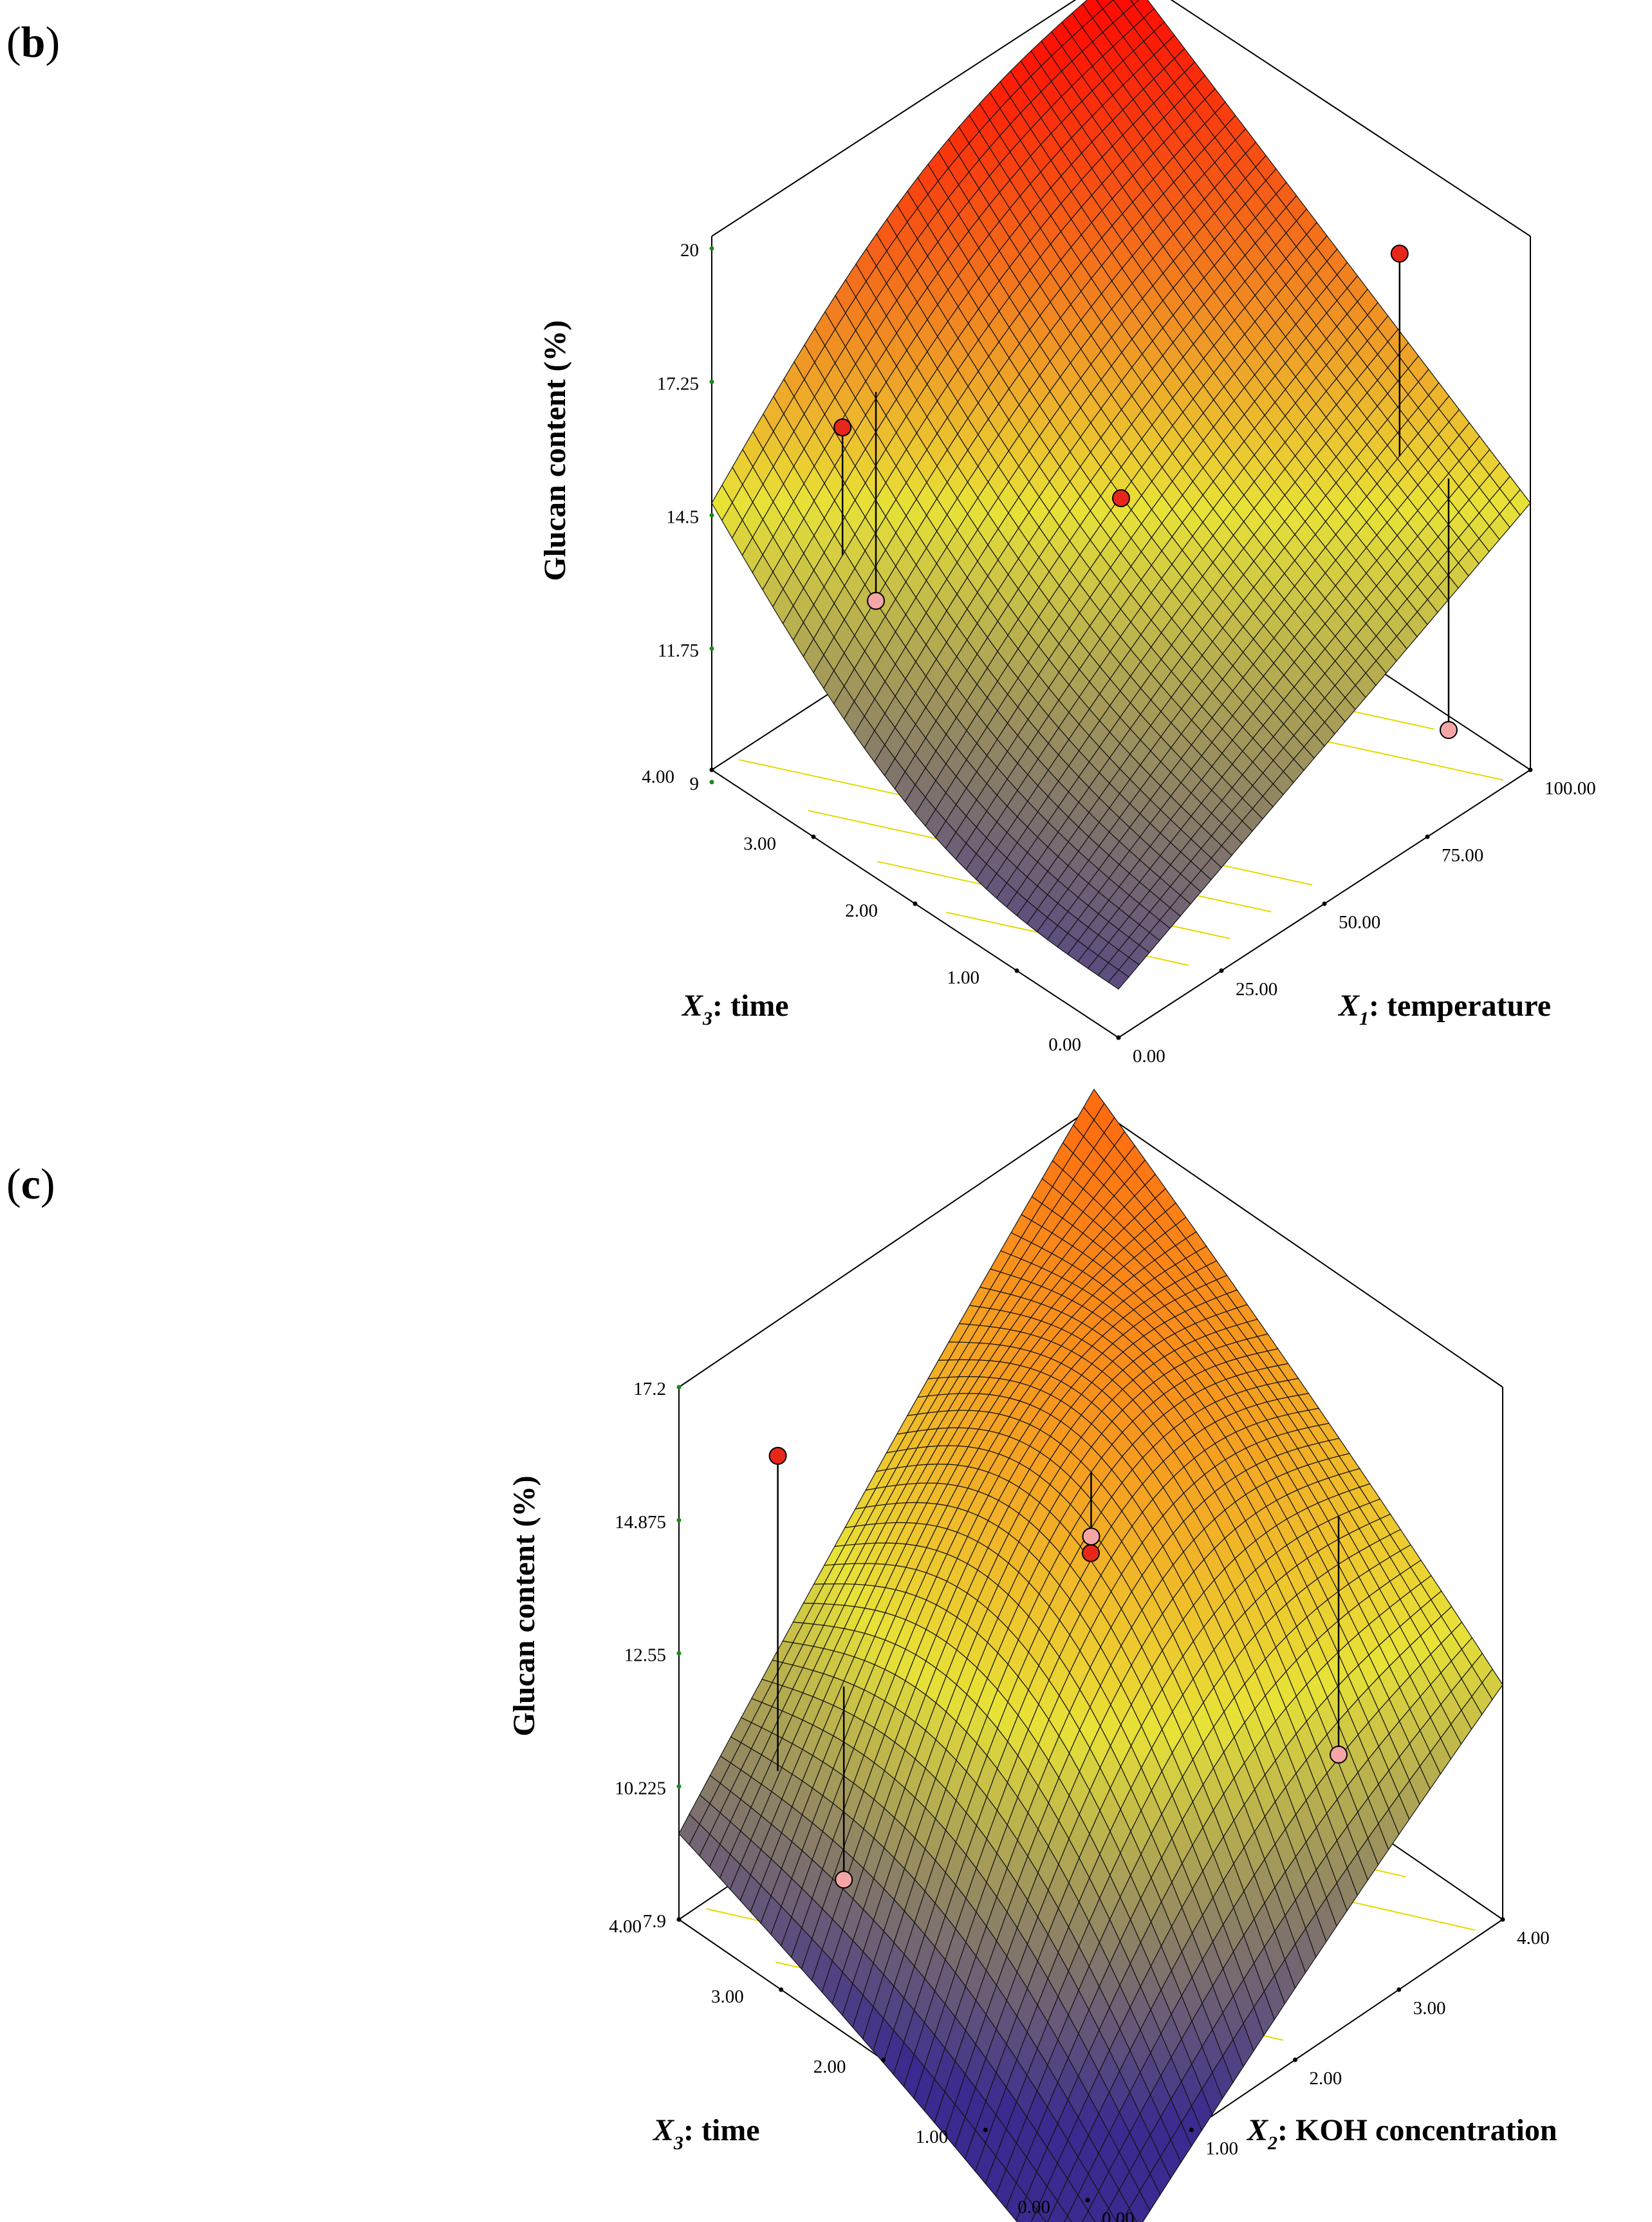 This screenshot has width=1652, height=2222. Describe the element at coordinates (689, 250) in the screenshot. I see `z-tick-label: 20` at that location.